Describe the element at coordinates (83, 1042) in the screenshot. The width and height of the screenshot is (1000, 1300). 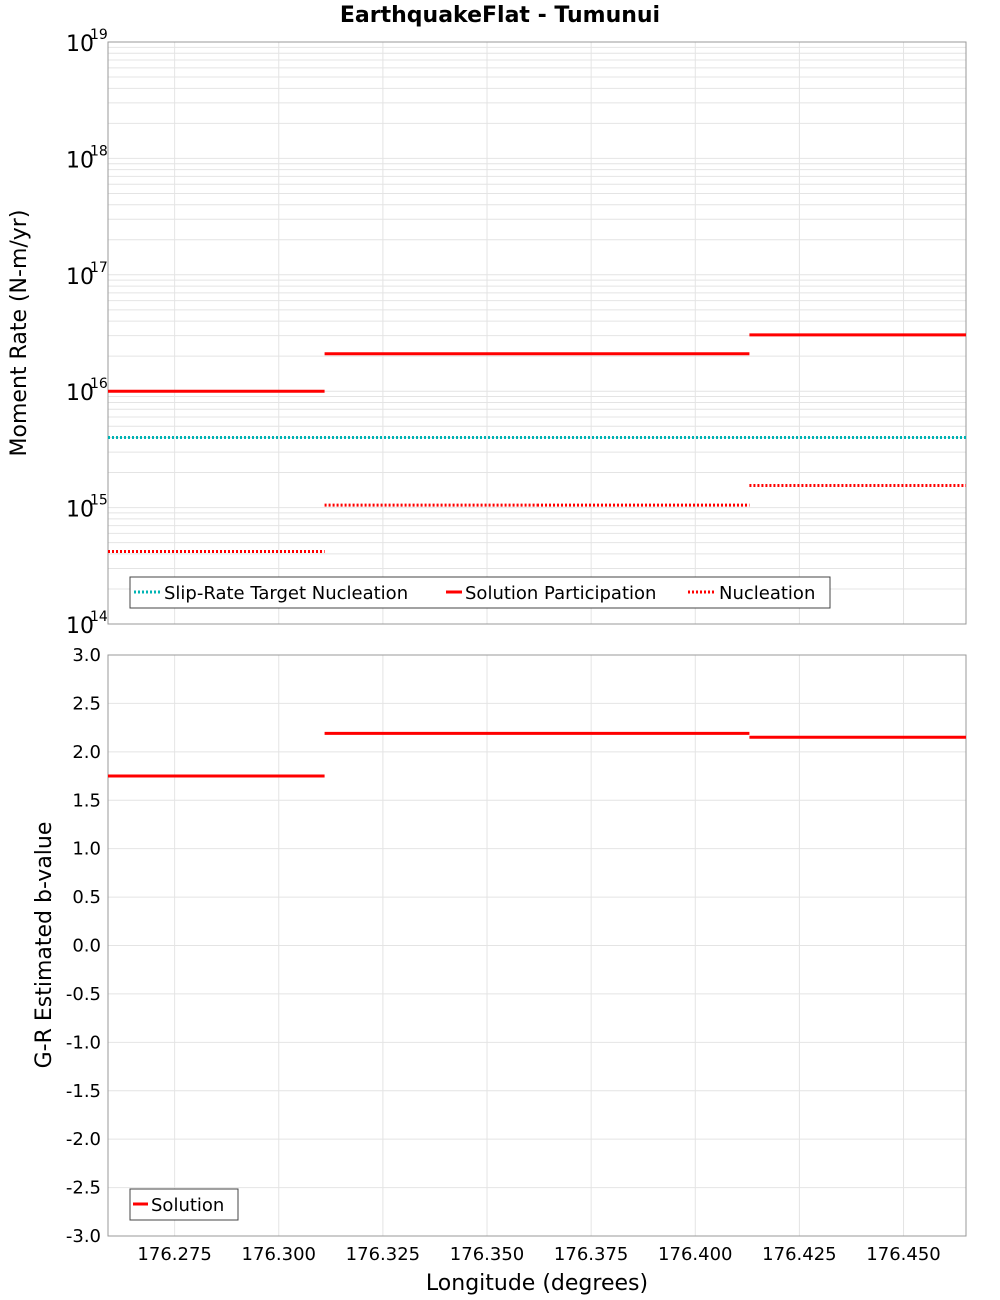
I see `y-tick-label: -1.0` at that location.